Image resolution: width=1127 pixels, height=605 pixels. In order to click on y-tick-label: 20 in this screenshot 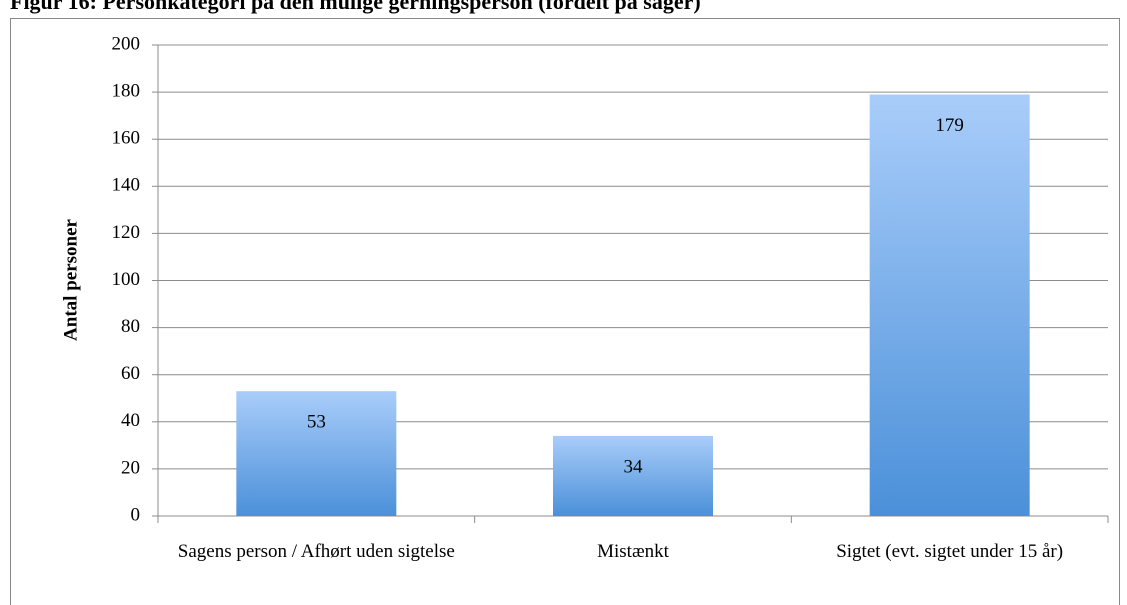, I will do `click(130, 467)`.